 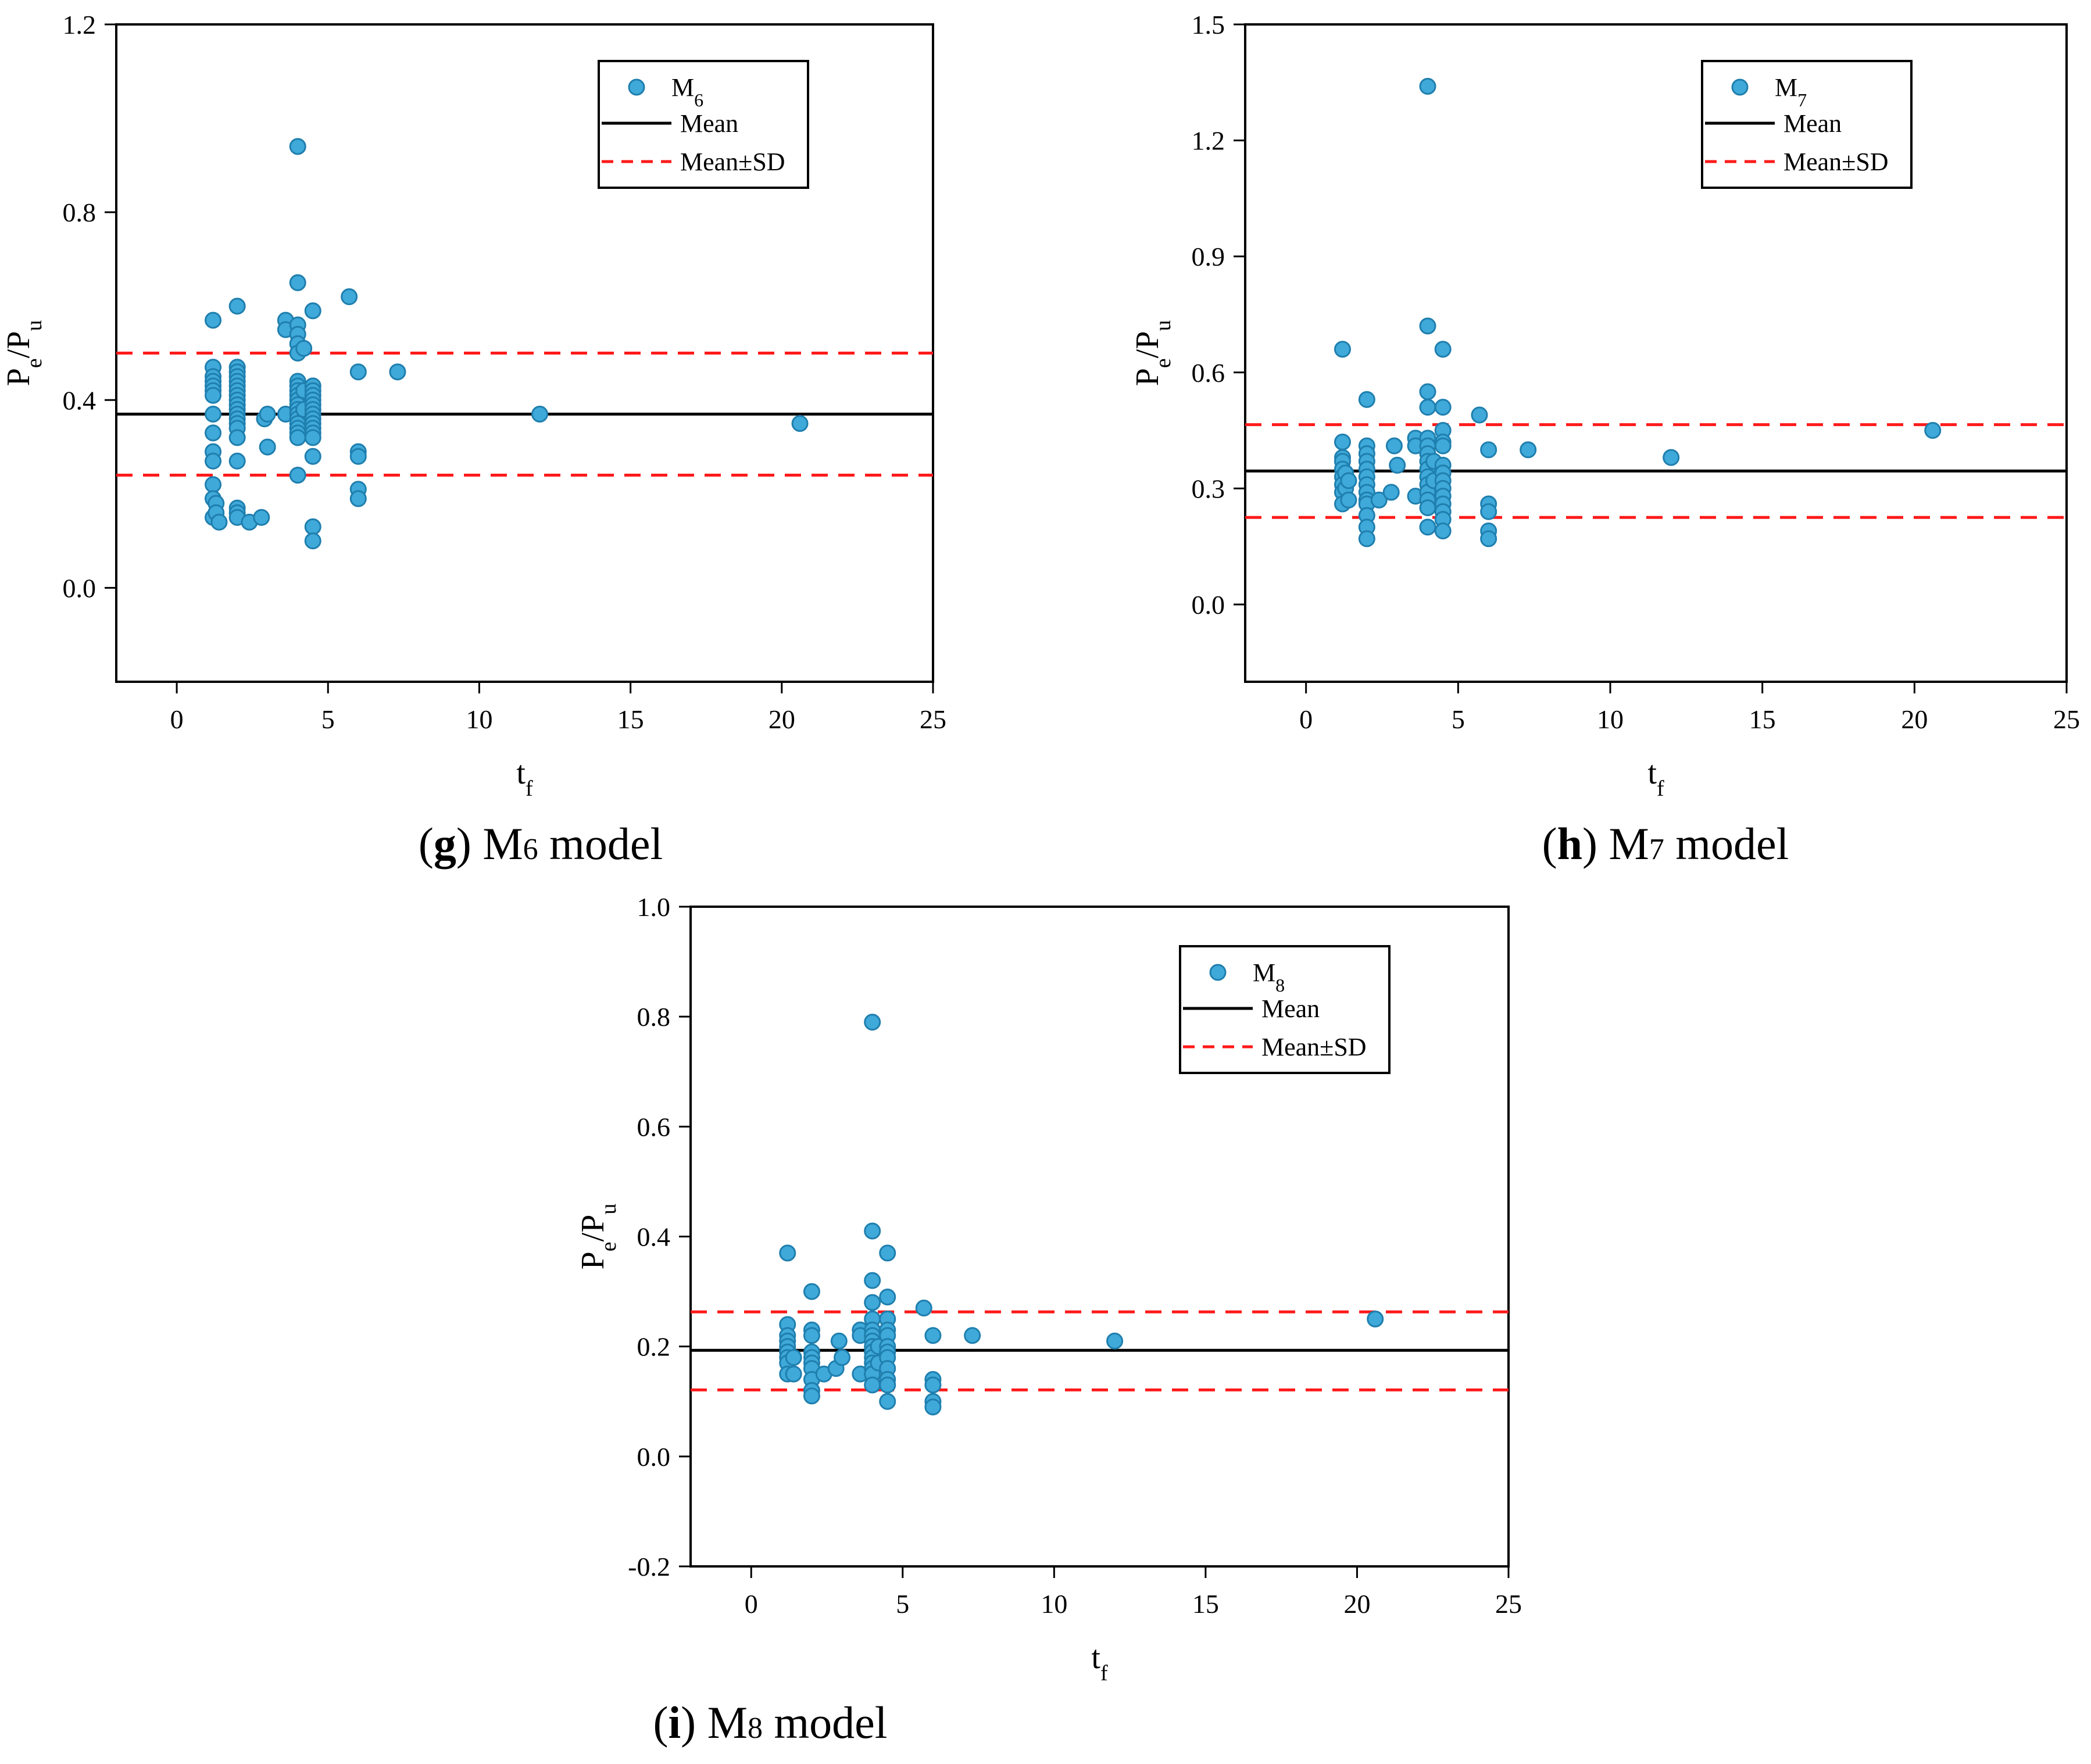 I want to click on legend-series-label: M7, so click(x=1791, y=92).